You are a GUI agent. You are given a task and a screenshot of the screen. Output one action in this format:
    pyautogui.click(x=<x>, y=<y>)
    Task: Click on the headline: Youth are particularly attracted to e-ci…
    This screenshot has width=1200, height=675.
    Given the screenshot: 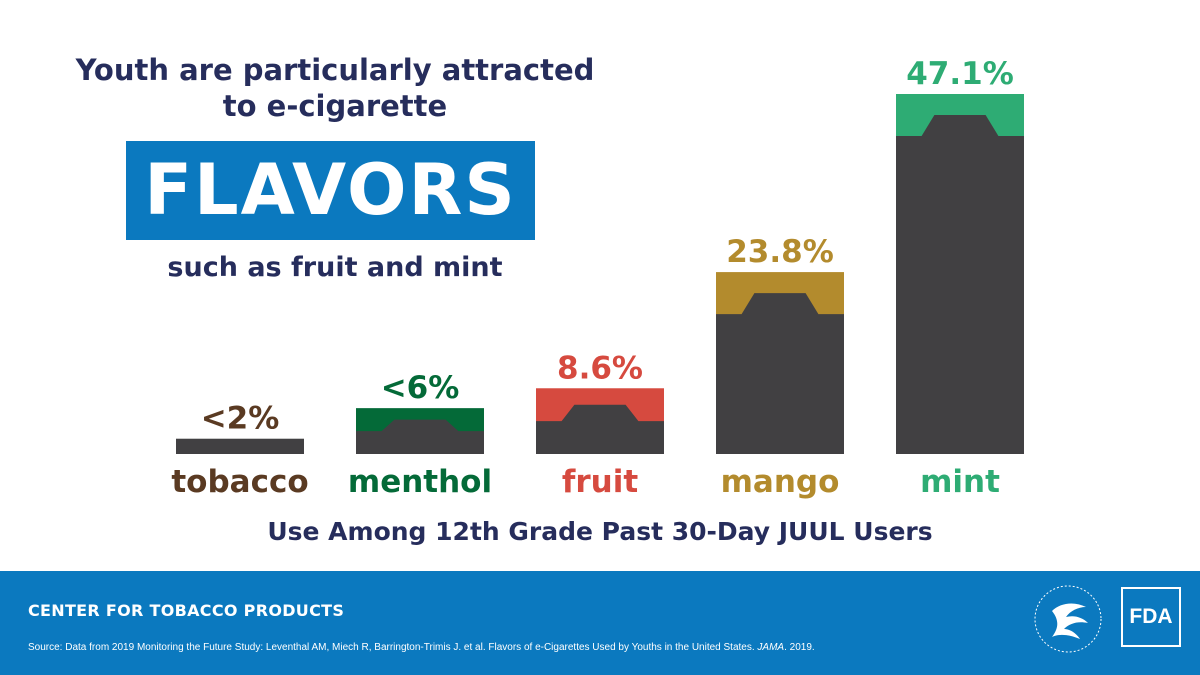 What is the action you would take?
    pyautogui.click(x=335, y=88)
    